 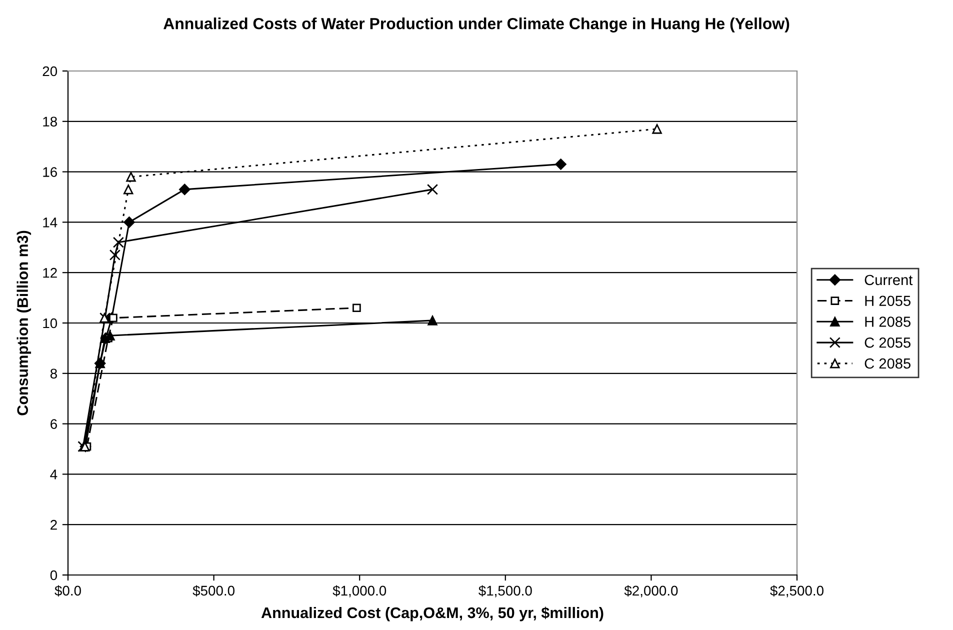 What do you see at coordinates (50, 323) in the screenshot?
I see `y-tick-label: 10` at bounding box center [50, 323].